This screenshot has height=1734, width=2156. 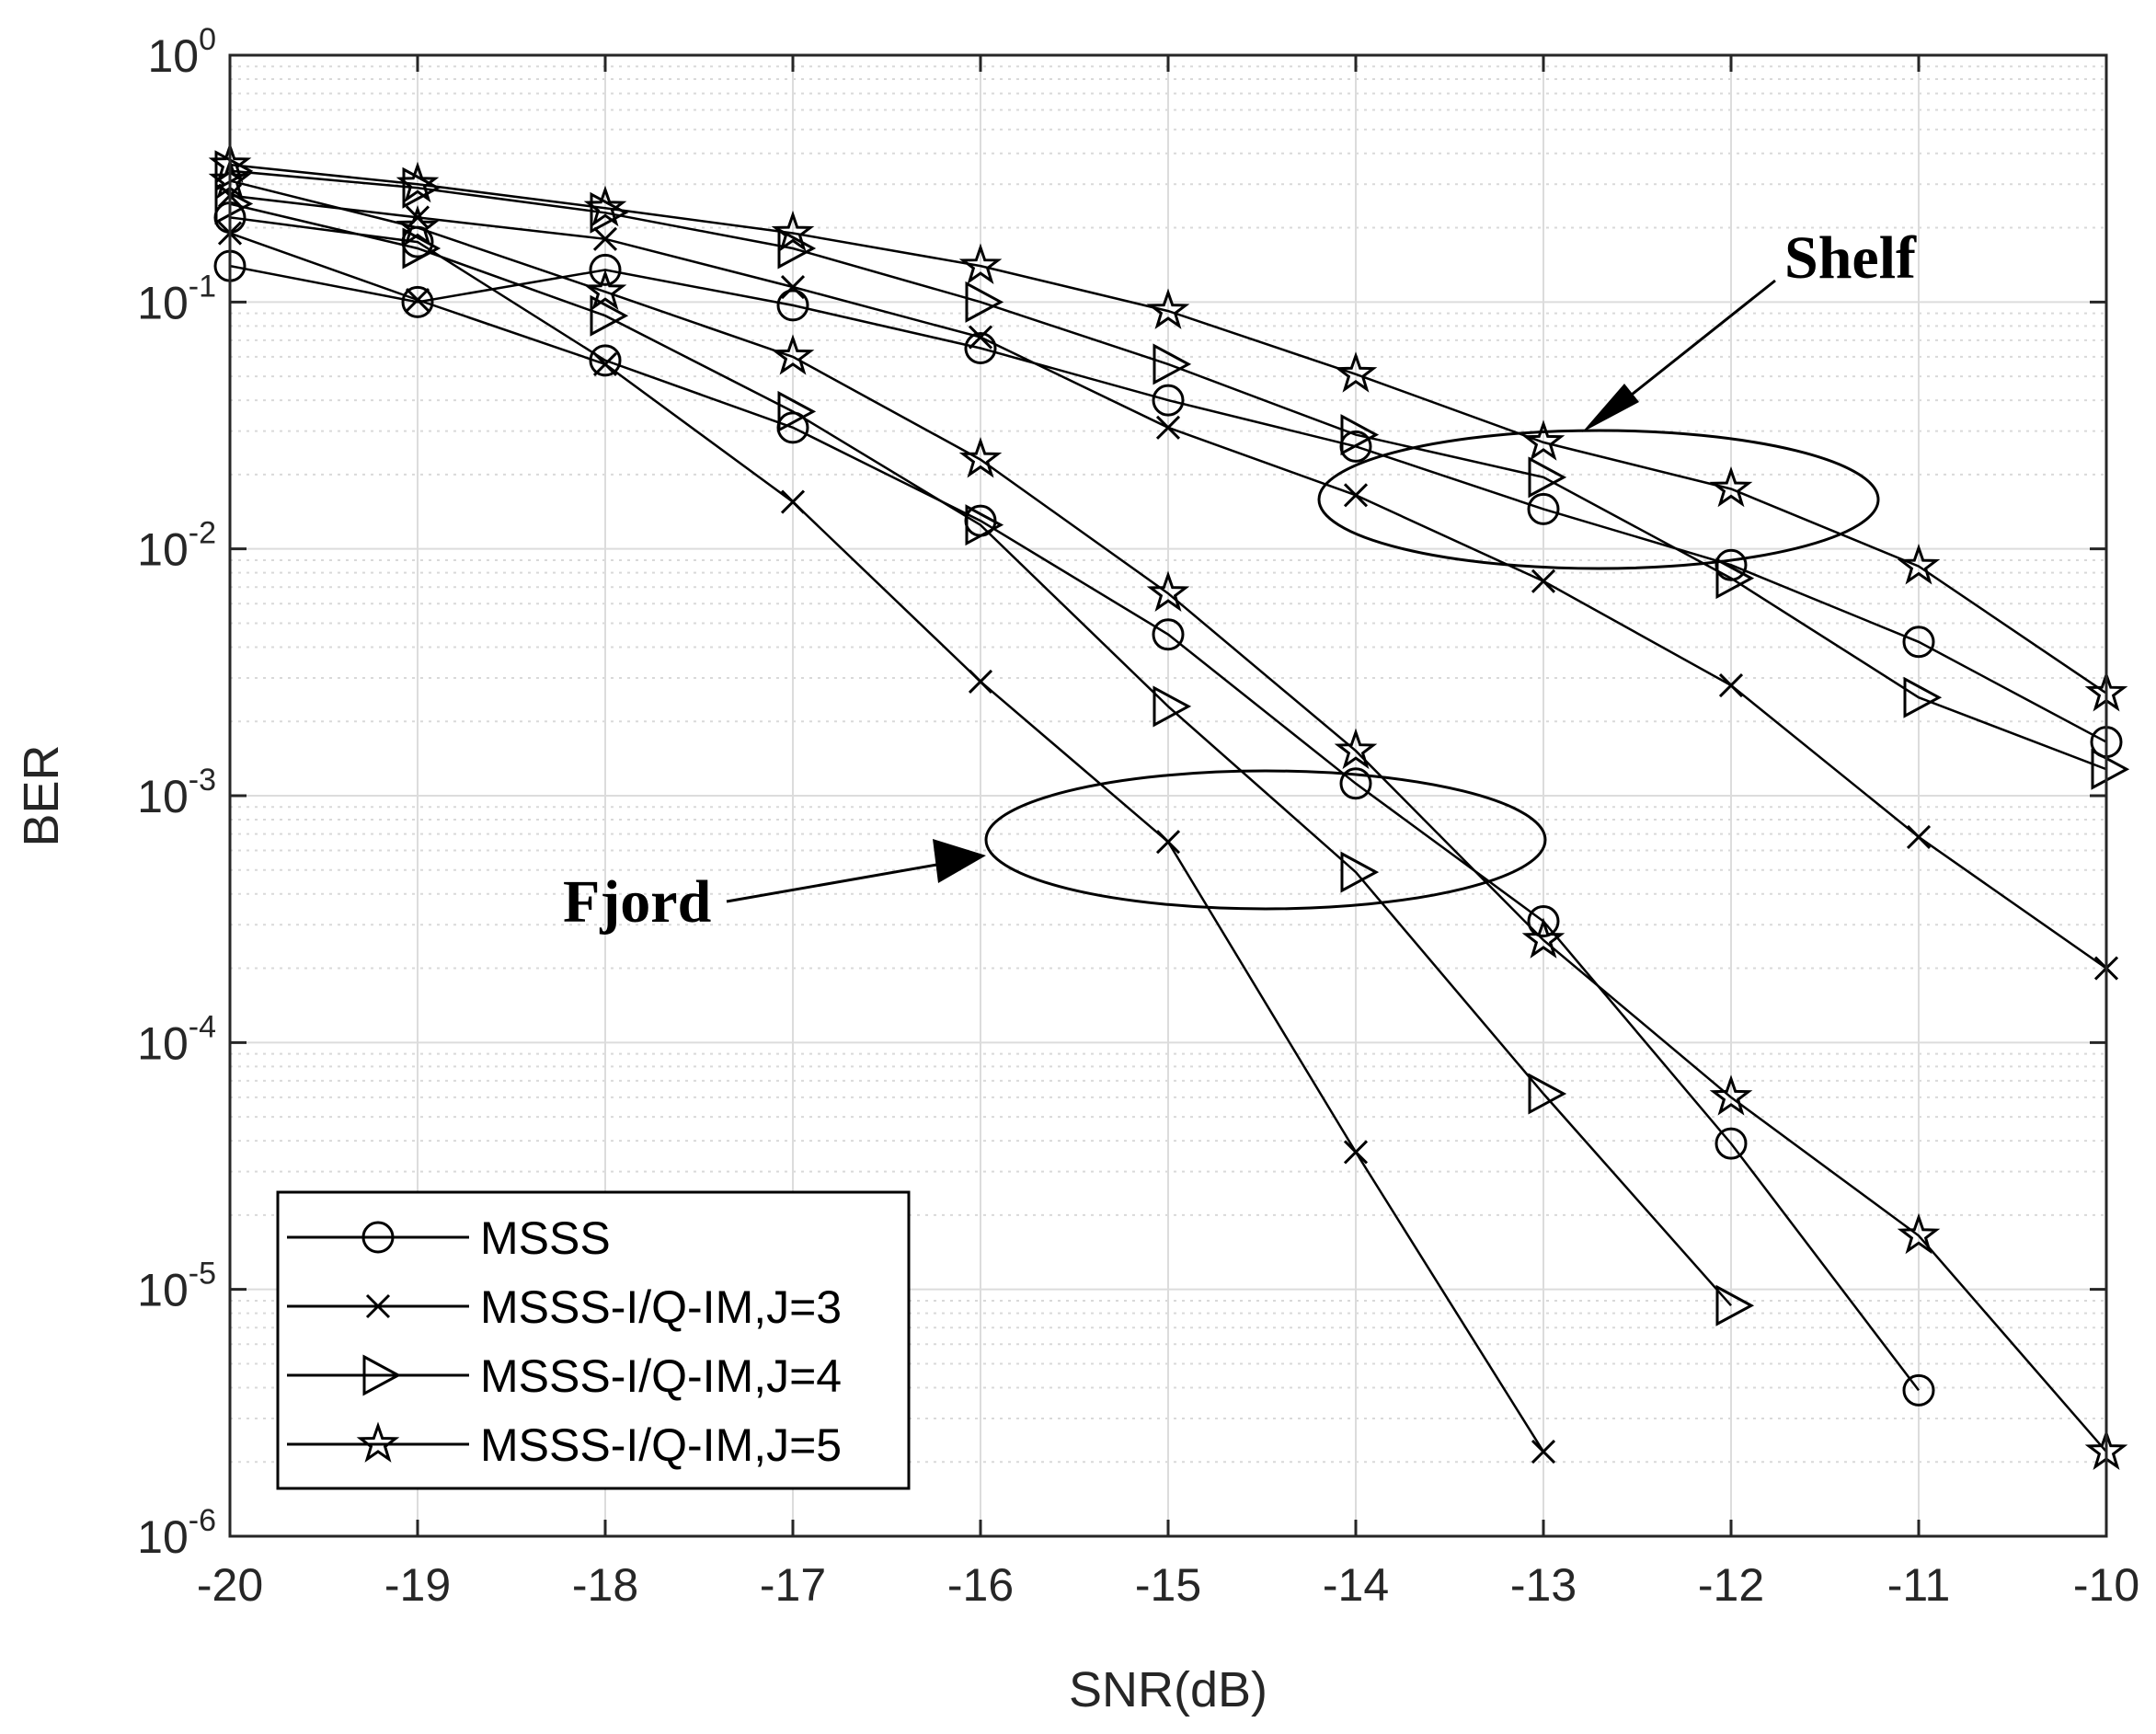 I want to click on legend-marker-x-icon, so click(x=378, y=1306).